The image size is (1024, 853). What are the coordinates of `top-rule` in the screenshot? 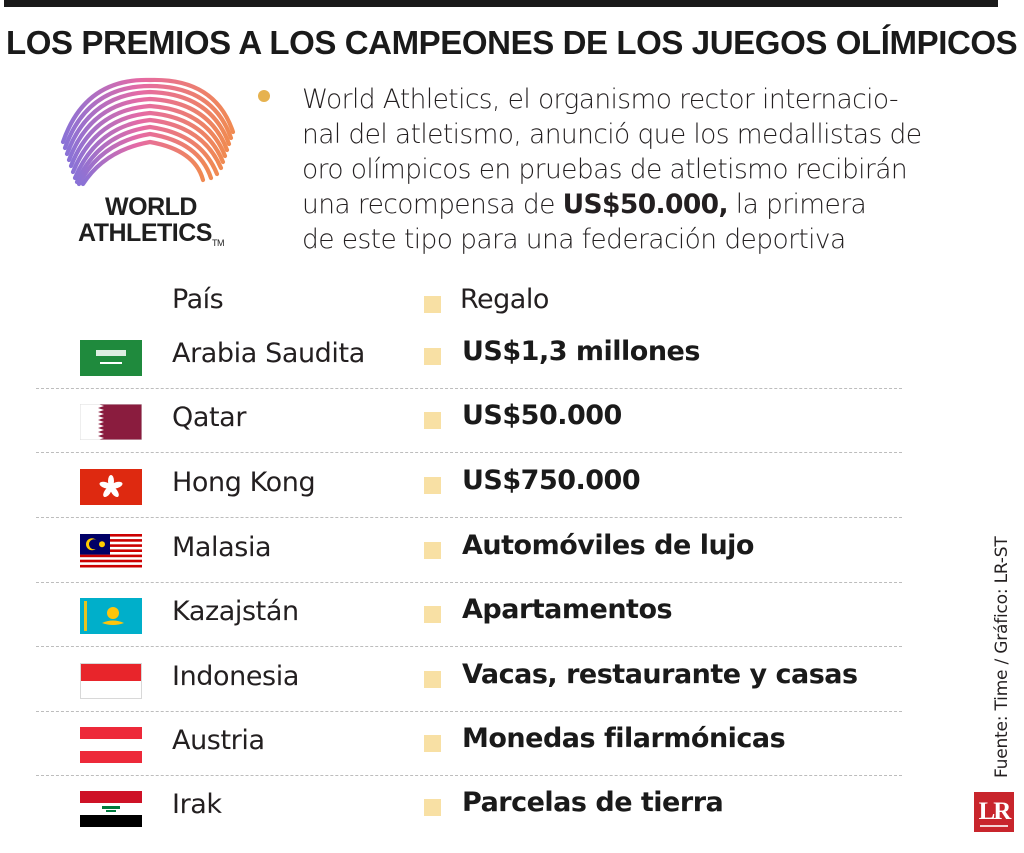 It's located at (501, 3).